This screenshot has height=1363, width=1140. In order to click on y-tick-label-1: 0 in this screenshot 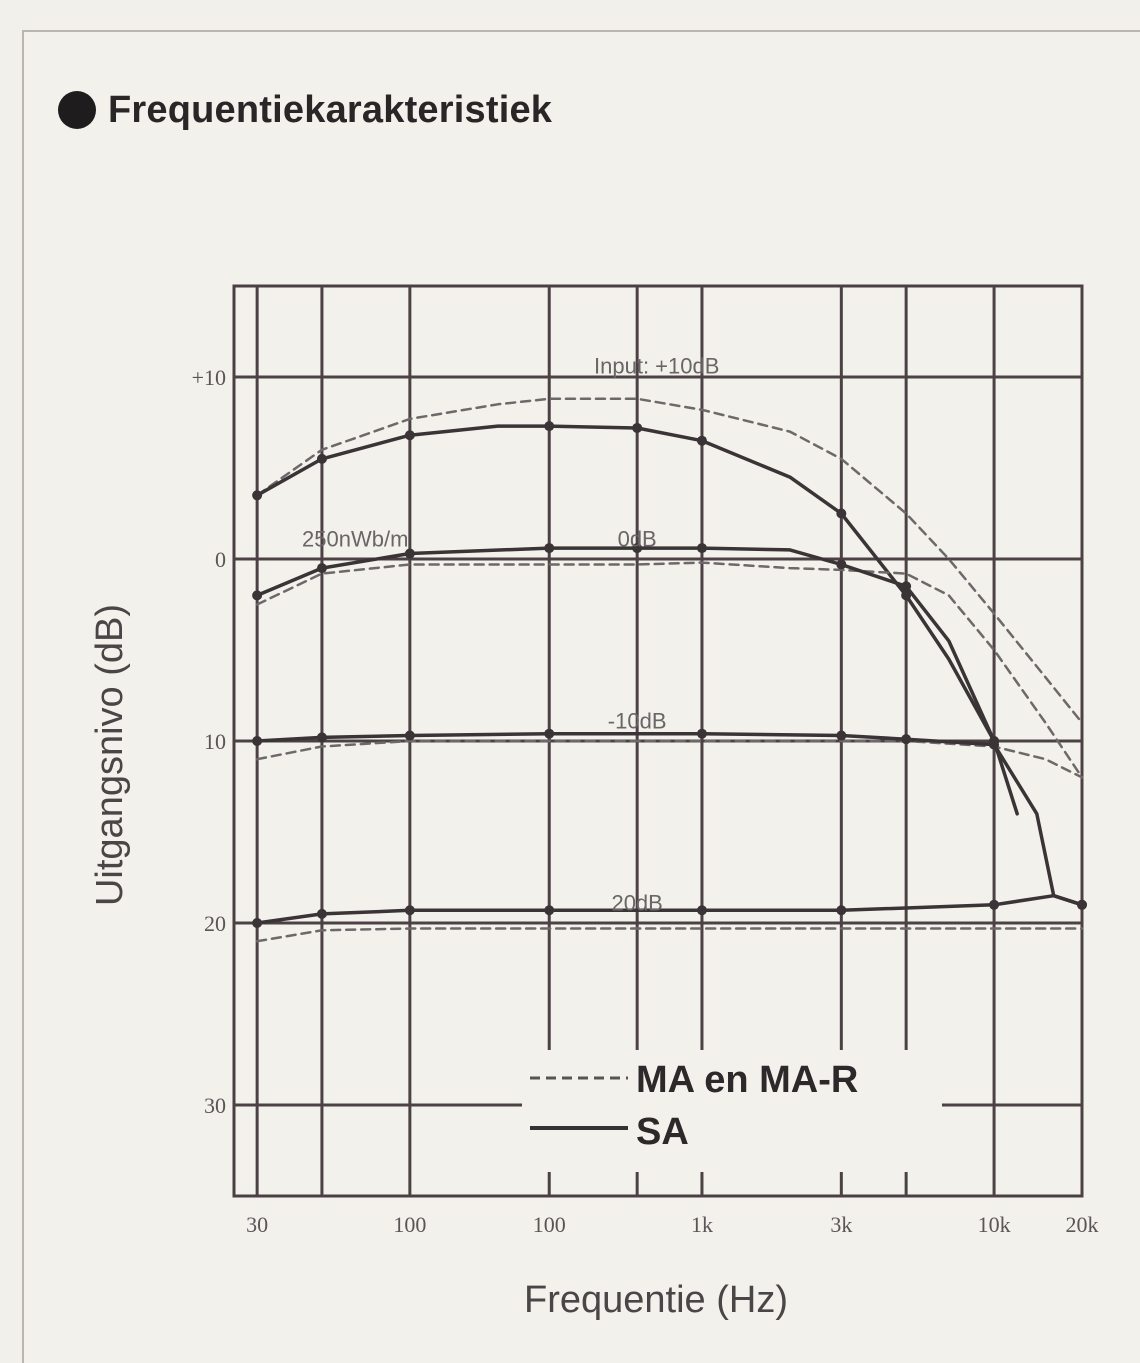, I will do `click(220, 559)`.